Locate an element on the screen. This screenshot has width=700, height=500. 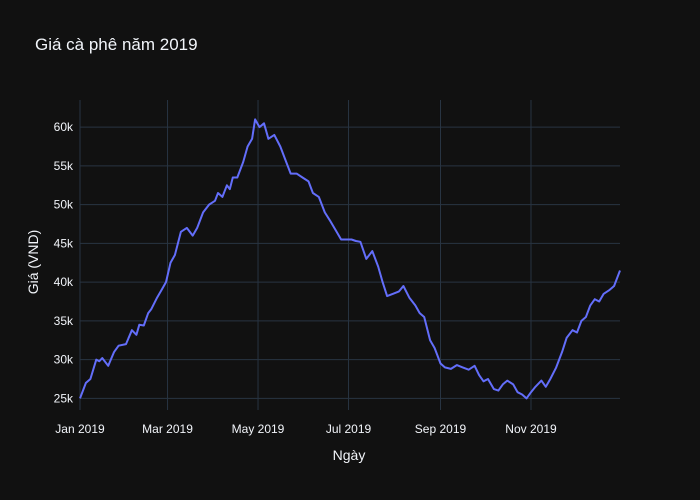
y-tick-label: 45k is located at coordinates (64, 243).